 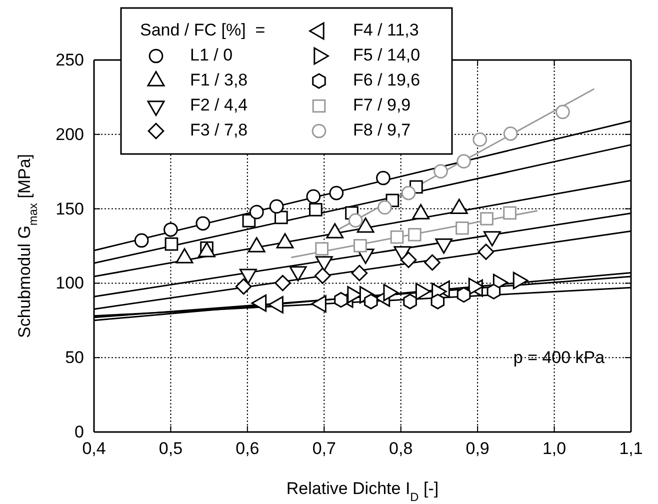 What do you see at coordinates (386, 54) in the screenshot?
I see `legend-label: F5 / 14,0` at bounding box center [386, 54].